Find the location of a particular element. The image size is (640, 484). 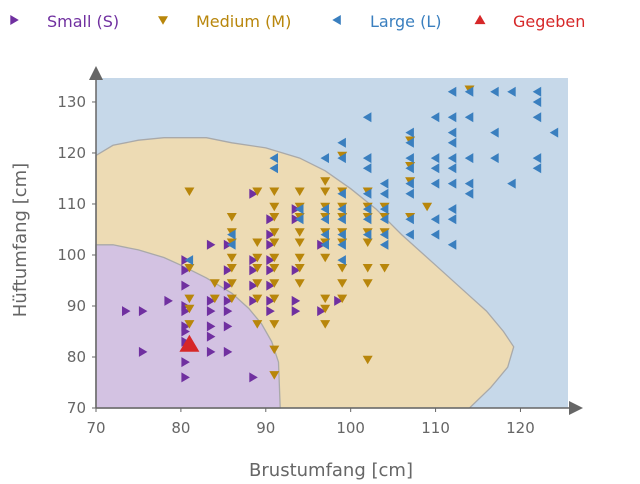

x-tick-label: 80 is located at coordinates (180, 428).